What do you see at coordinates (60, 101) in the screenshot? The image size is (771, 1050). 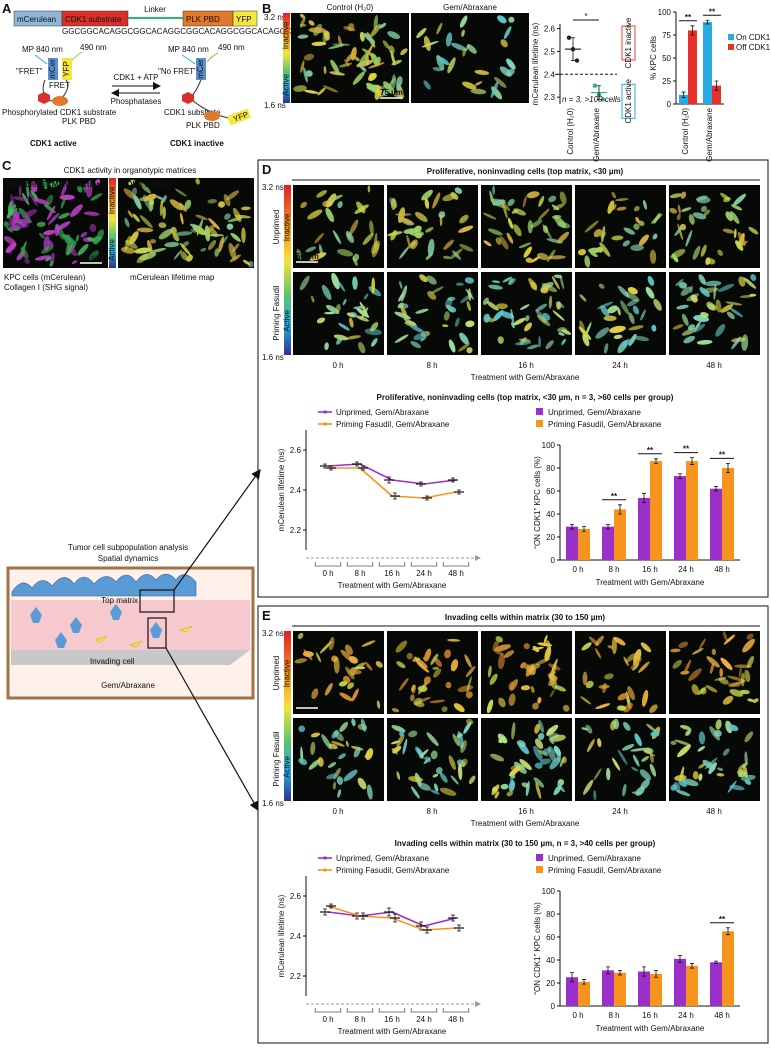 I see `pbd` at bounding box center [60, 101].